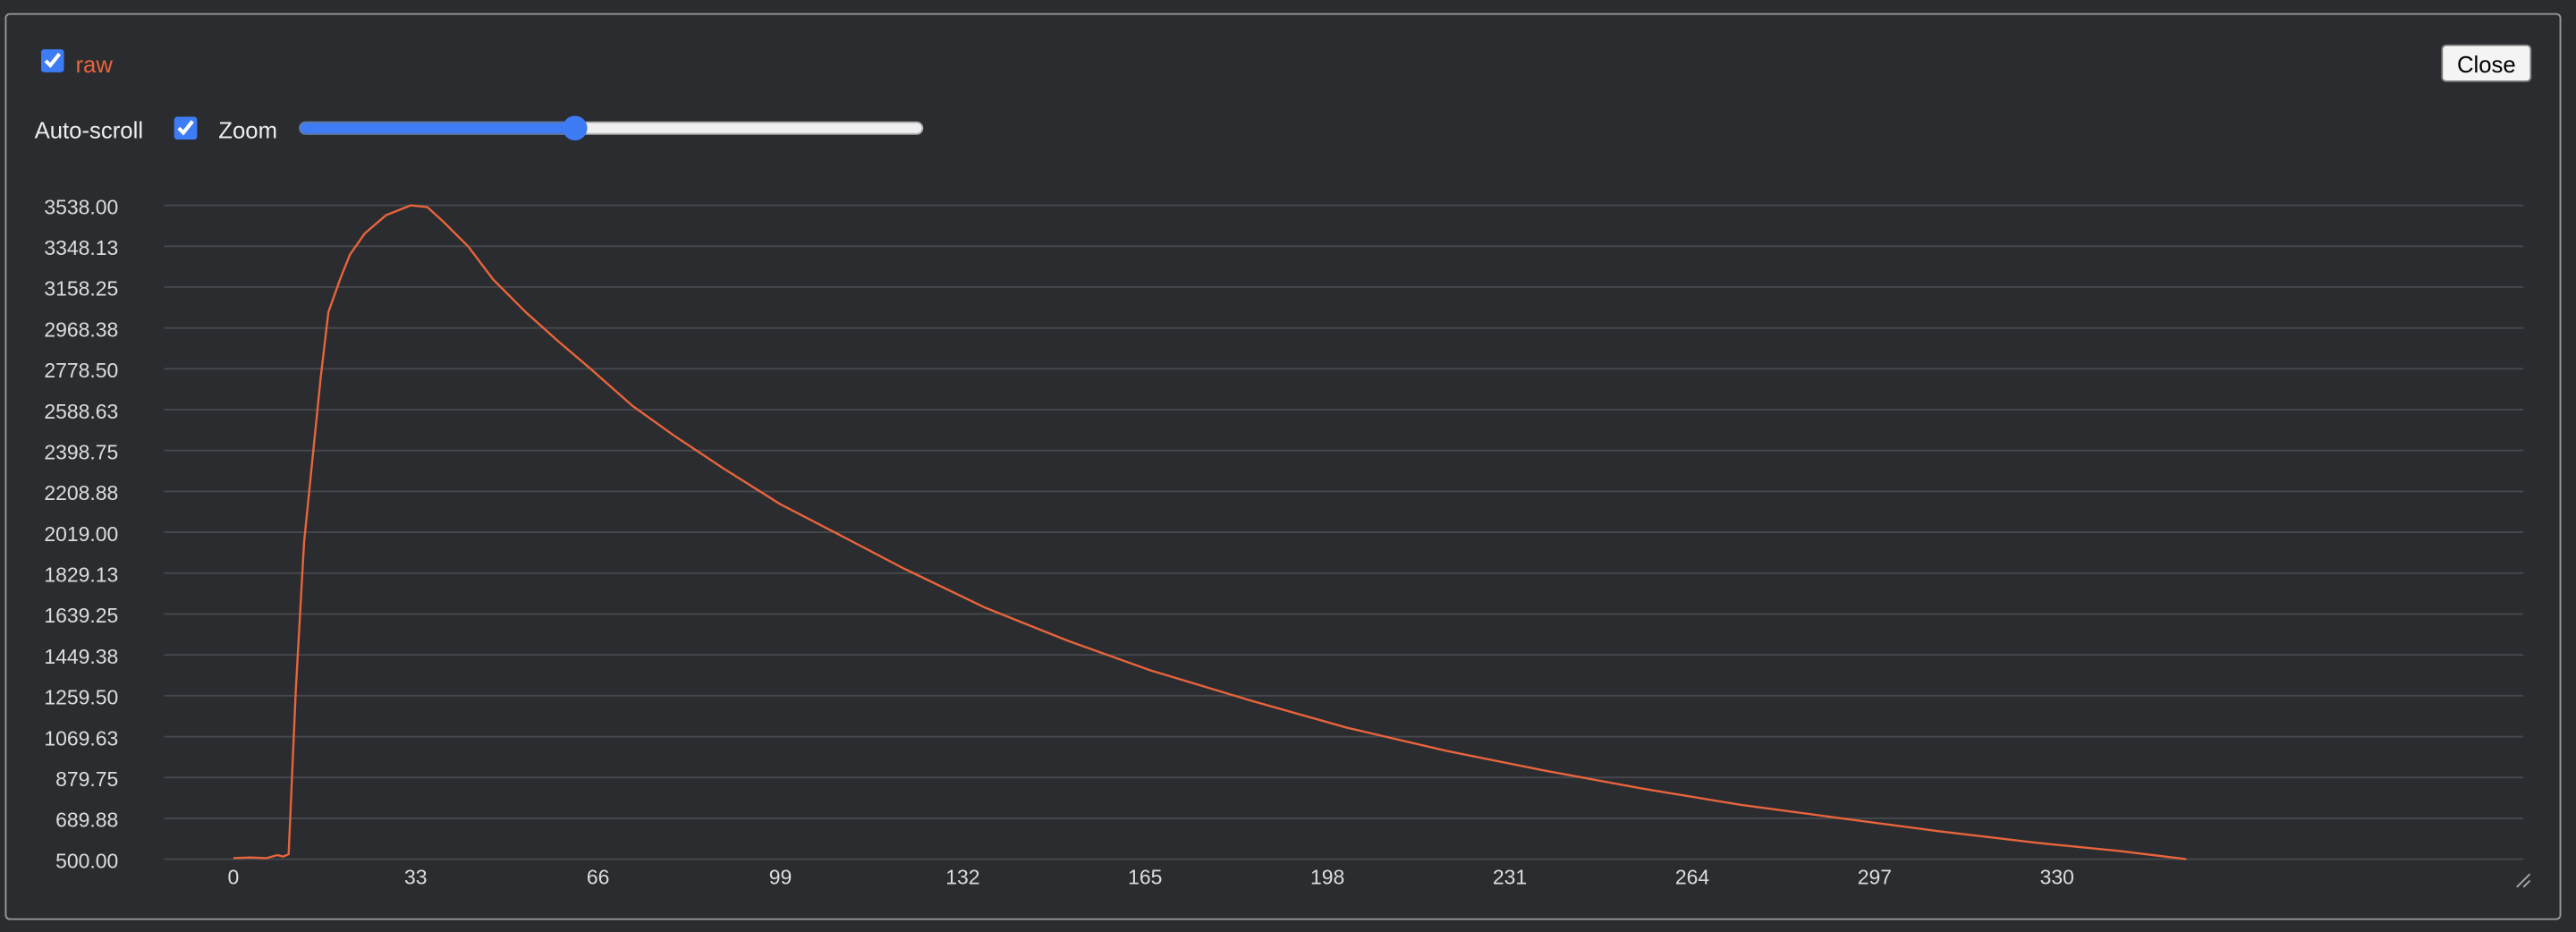 Image resolution: width=2576 pixels, height=932 pixels. What do you see at coordinates (86, 860) in the screenshot?
I see `y-tick-label: 500.00` at bounding box center [86, 860].